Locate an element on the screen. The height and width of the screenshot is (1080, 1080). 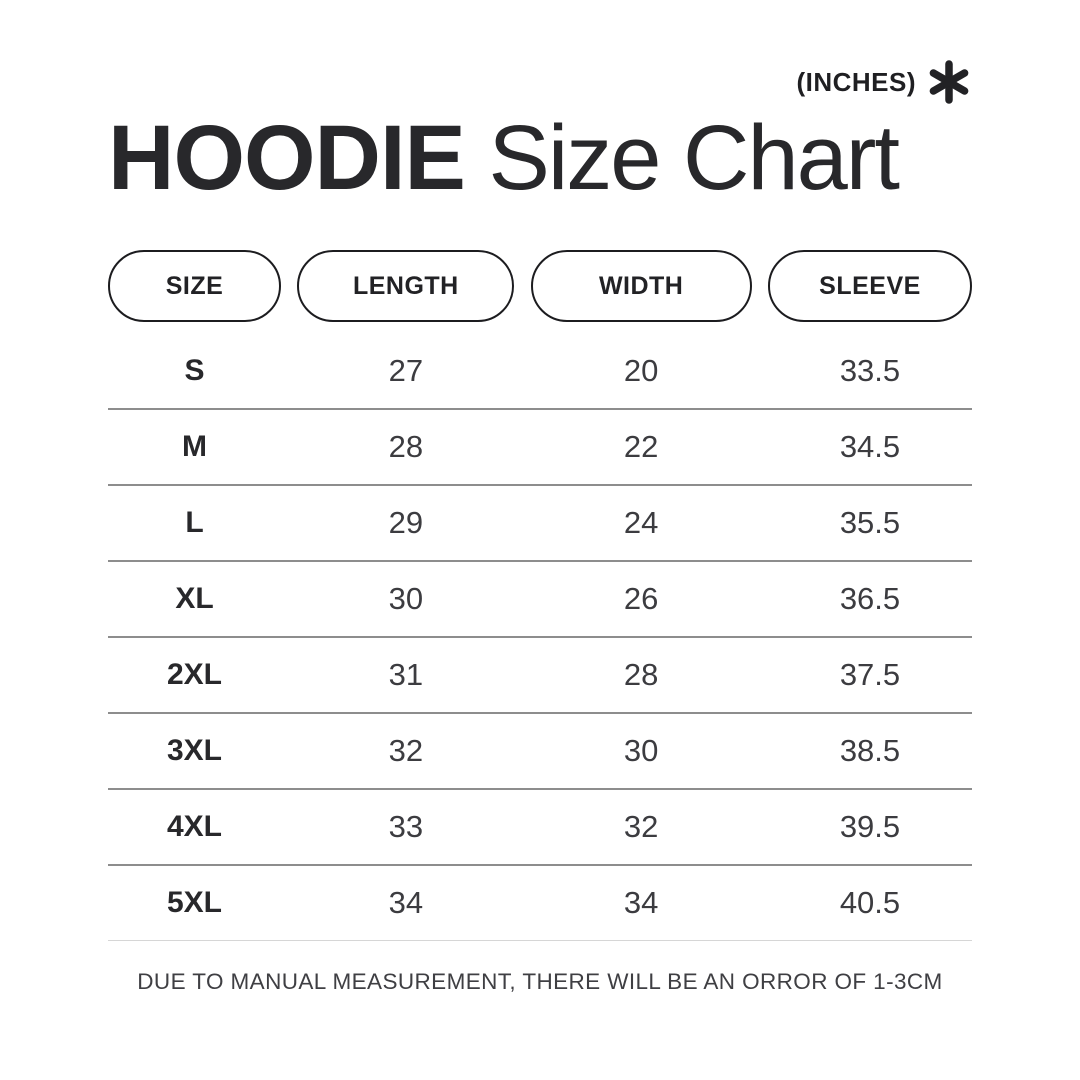
measurement-value: 33.5 is located at coordinates (870, 370).